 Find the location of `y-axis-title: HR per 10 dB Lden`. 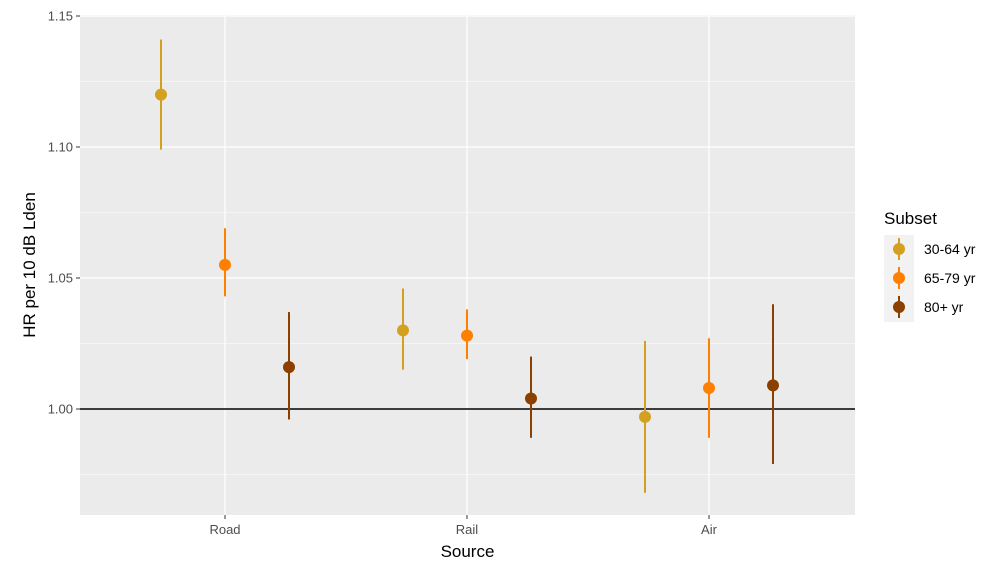

y-axis-title: HR per 10 dB Lden is located at coordinates (29, 265).